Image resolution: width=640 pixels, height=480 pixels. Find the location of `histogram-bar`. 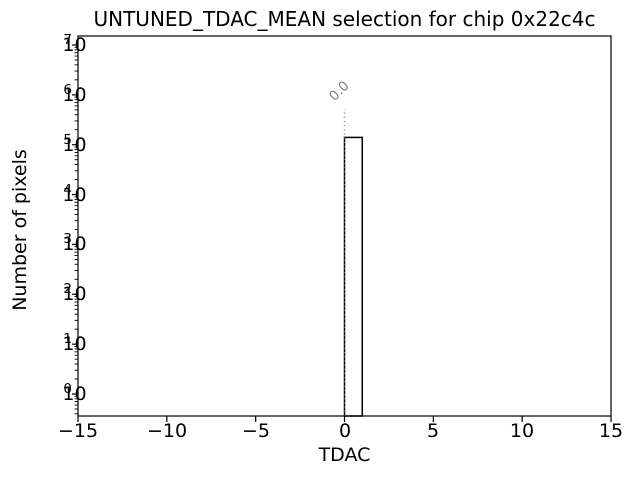

histogram-bar is located at coordinates (353, 276).